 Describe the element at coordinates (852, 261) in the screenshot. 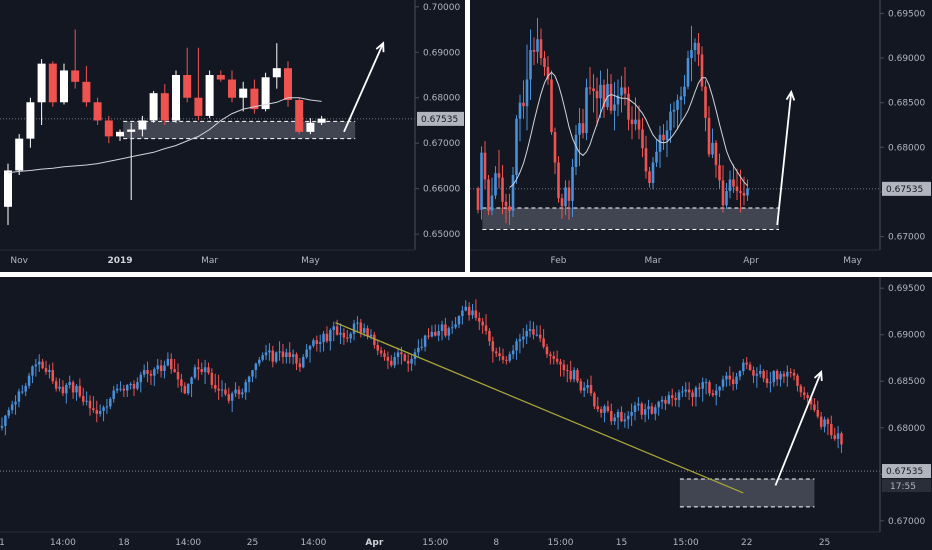

I see `x-axis-tick-label: May` at that location.